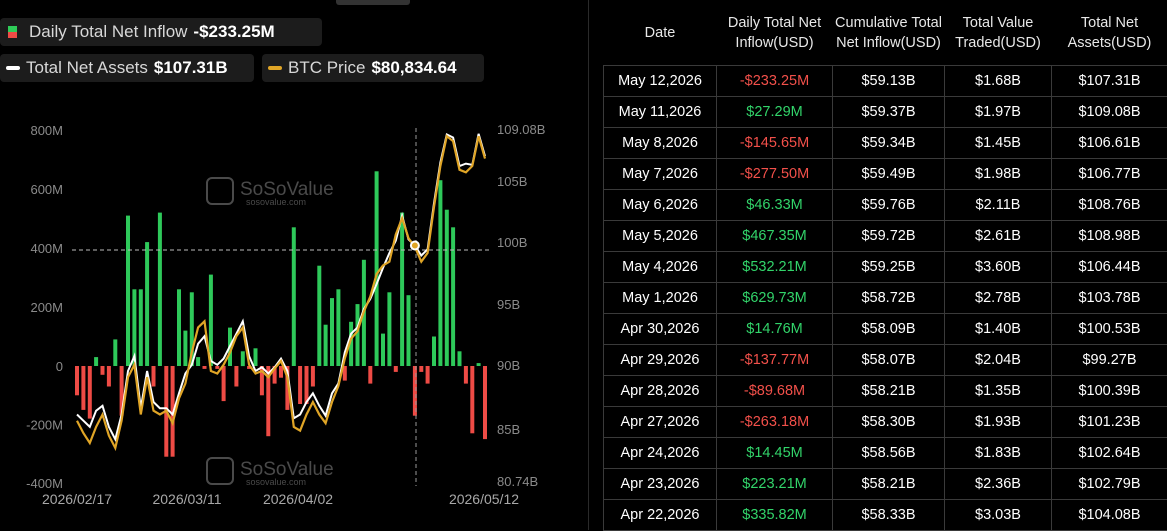 The height and width of the screenshot is (531, 1167). I want to click on cell-daily-inflow: $223.21M, so click(775, 484).